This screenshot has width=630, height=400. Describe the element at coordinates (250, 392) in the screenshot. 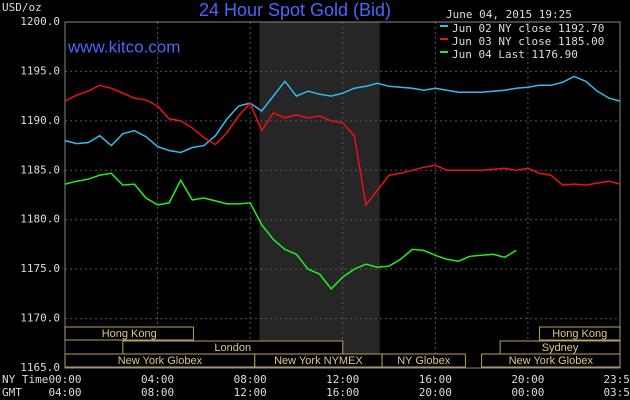

I see `x2-tick-label: 12:00` at that location.